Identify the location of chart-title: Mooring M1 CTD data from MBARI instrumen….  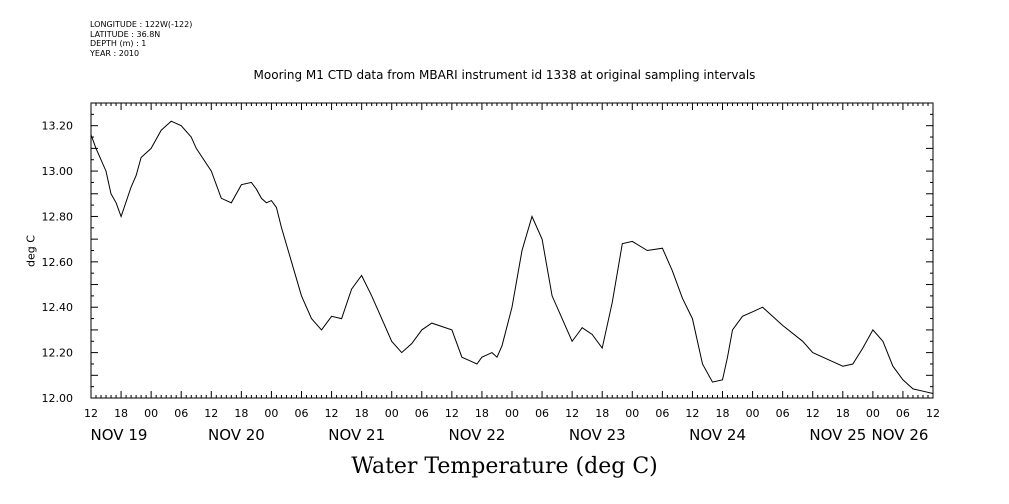
(504, 75).